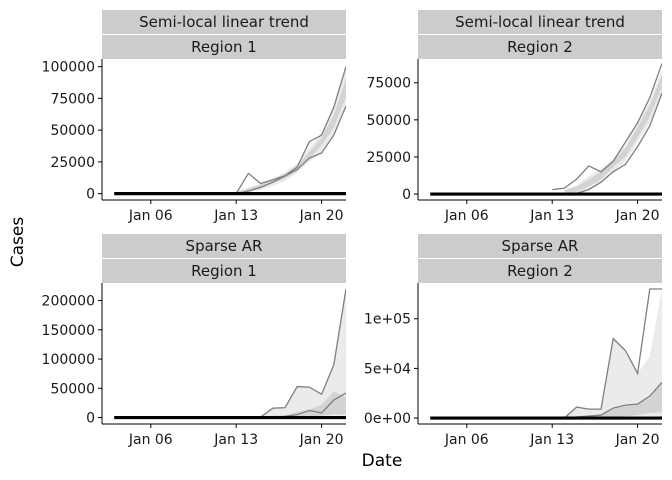 This screenshot has height=480, width=672. Describe the element at coordinates (68, 331) in the screenshot. I see `y-tick-label: 150000` at that location.